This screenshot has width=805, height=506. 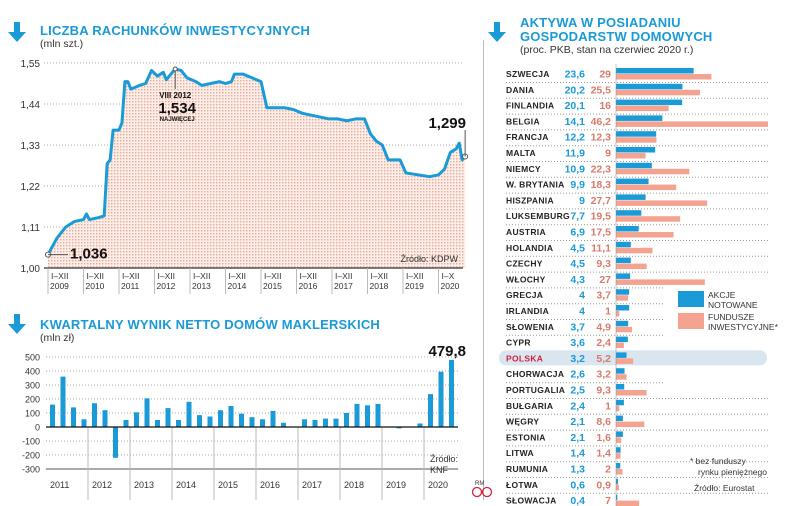 What do you see at coordinates (210, 324) in the screenshot?
I see `bar-chart-title: KWARTALNY WYNIK NETTO DOMÓW MAKLERSKICH` at bounding box center [210, 324].